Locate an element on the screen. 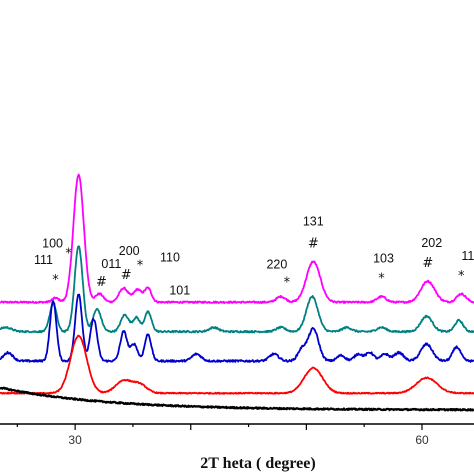  peak-label-200: 200 is located at coordinates (129, 251).